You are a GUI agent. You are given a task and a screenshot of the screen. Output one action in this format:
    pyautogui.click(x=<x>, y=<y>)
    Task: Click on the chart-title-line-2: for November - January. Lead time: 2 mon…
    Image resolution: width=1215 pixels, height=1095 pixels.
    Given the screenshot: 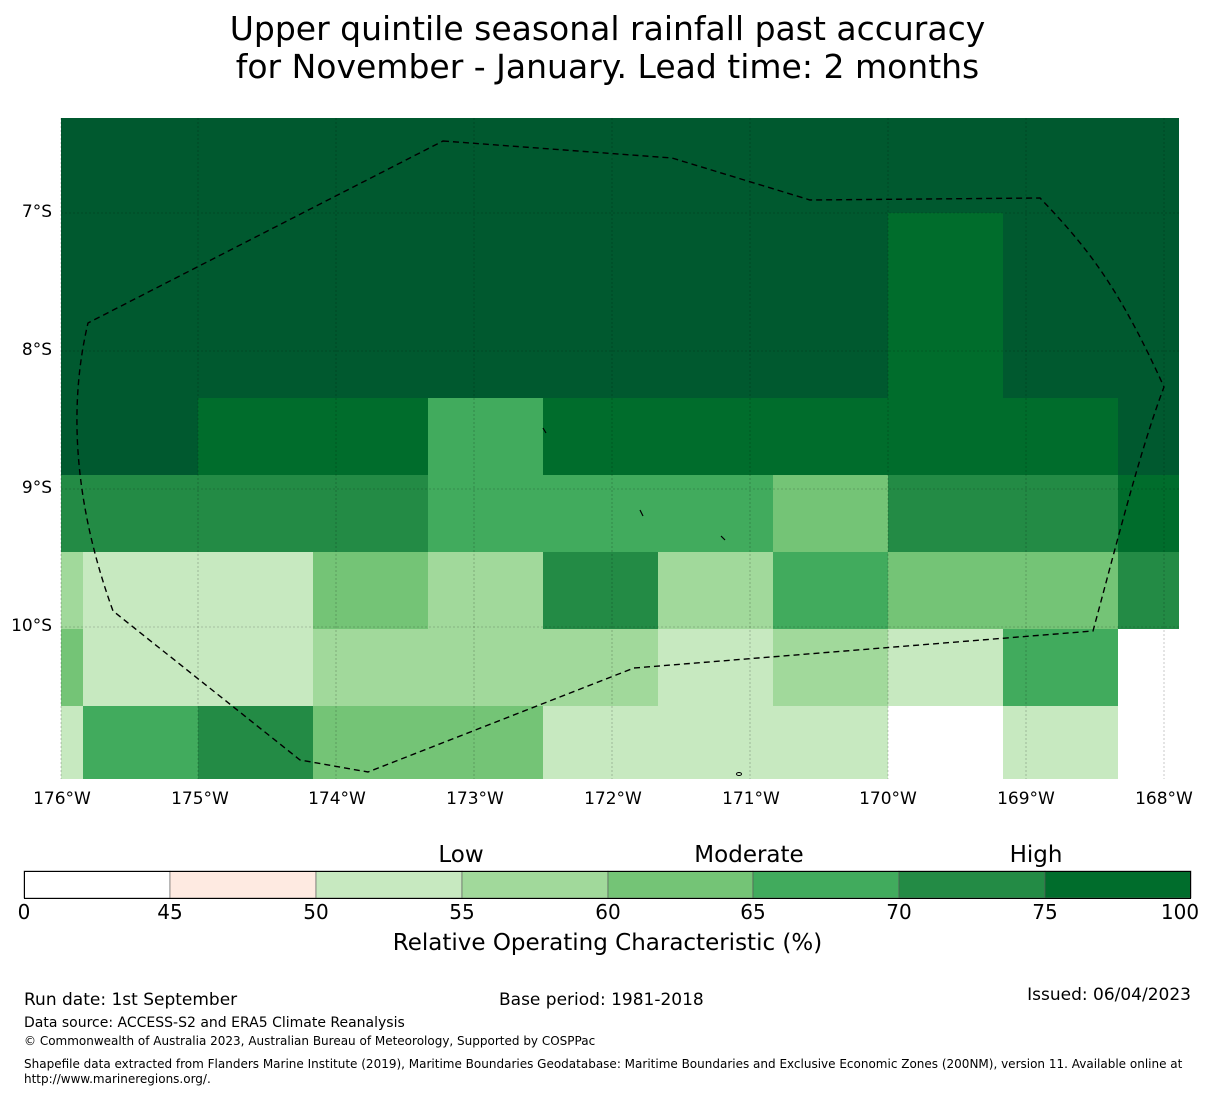 What is the action you would take?
    pyautogui.click(x=607, y=66)
    